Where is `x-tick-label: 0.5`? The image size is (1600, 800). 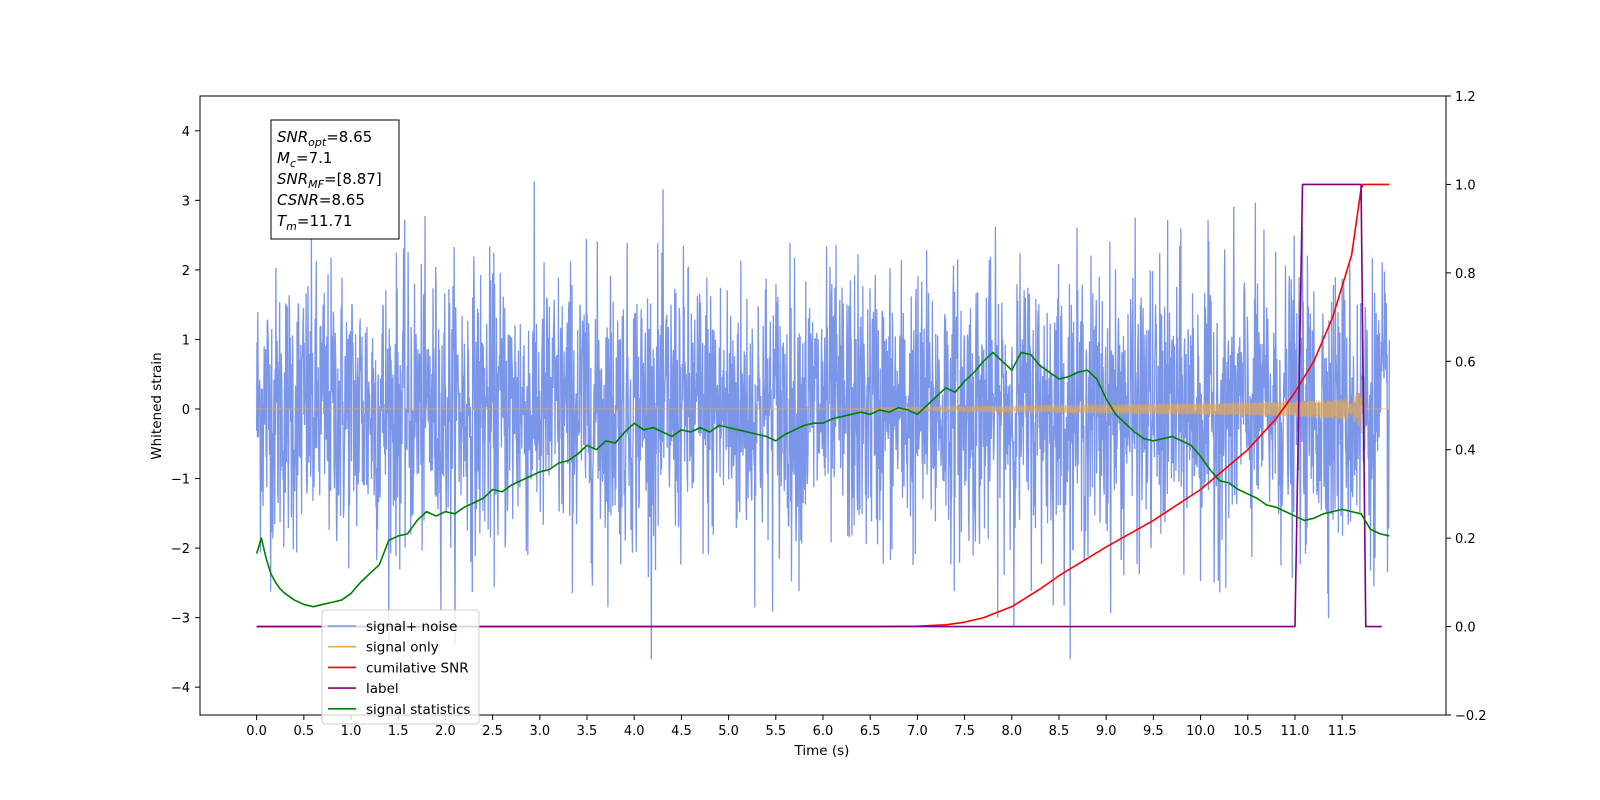 x-tick-label: 0.5 is located at coordinates (303, 731).